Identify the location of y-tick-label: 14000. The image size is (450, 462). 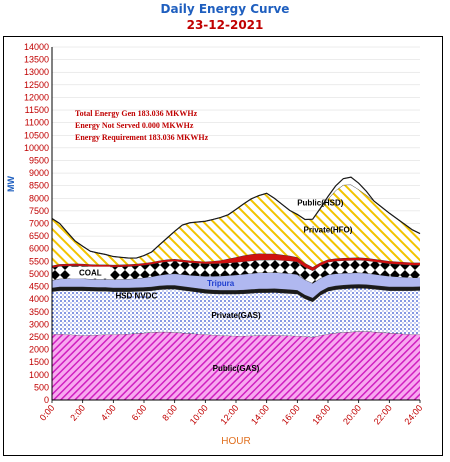
(36, 47).